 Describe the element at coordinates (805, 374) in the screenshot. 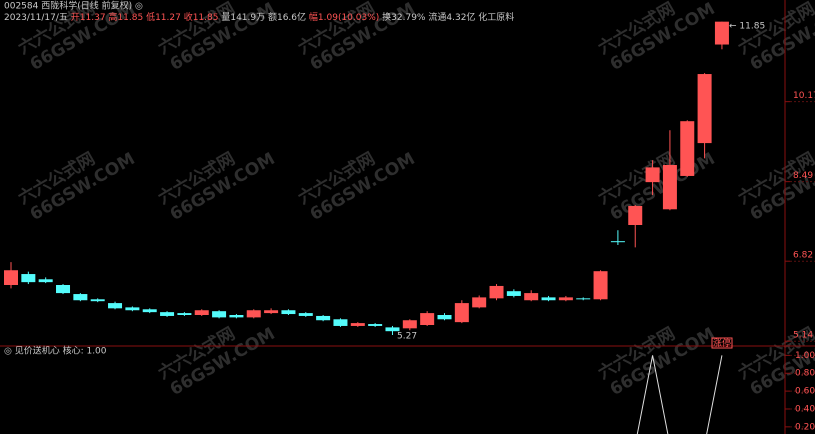

I see `y-tick-label: 0.80` at that location.